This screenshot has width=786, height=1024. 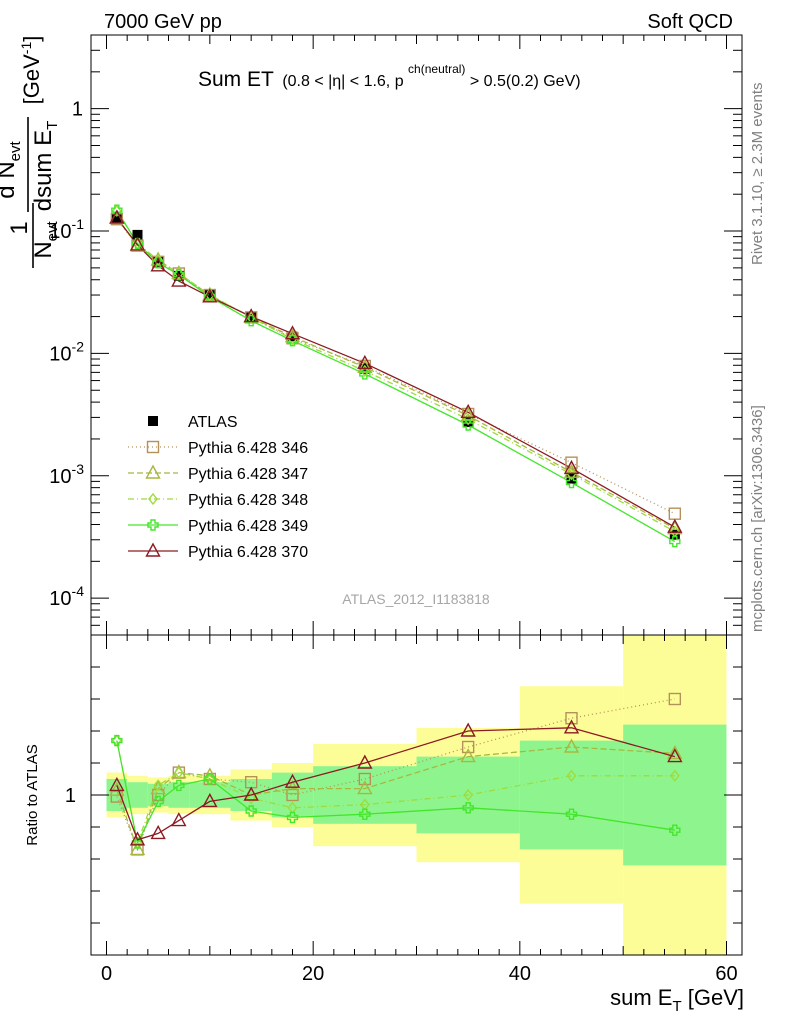 I want to click on y-tick-label-upper: 10⁻¹, so click(x=66, y=229).